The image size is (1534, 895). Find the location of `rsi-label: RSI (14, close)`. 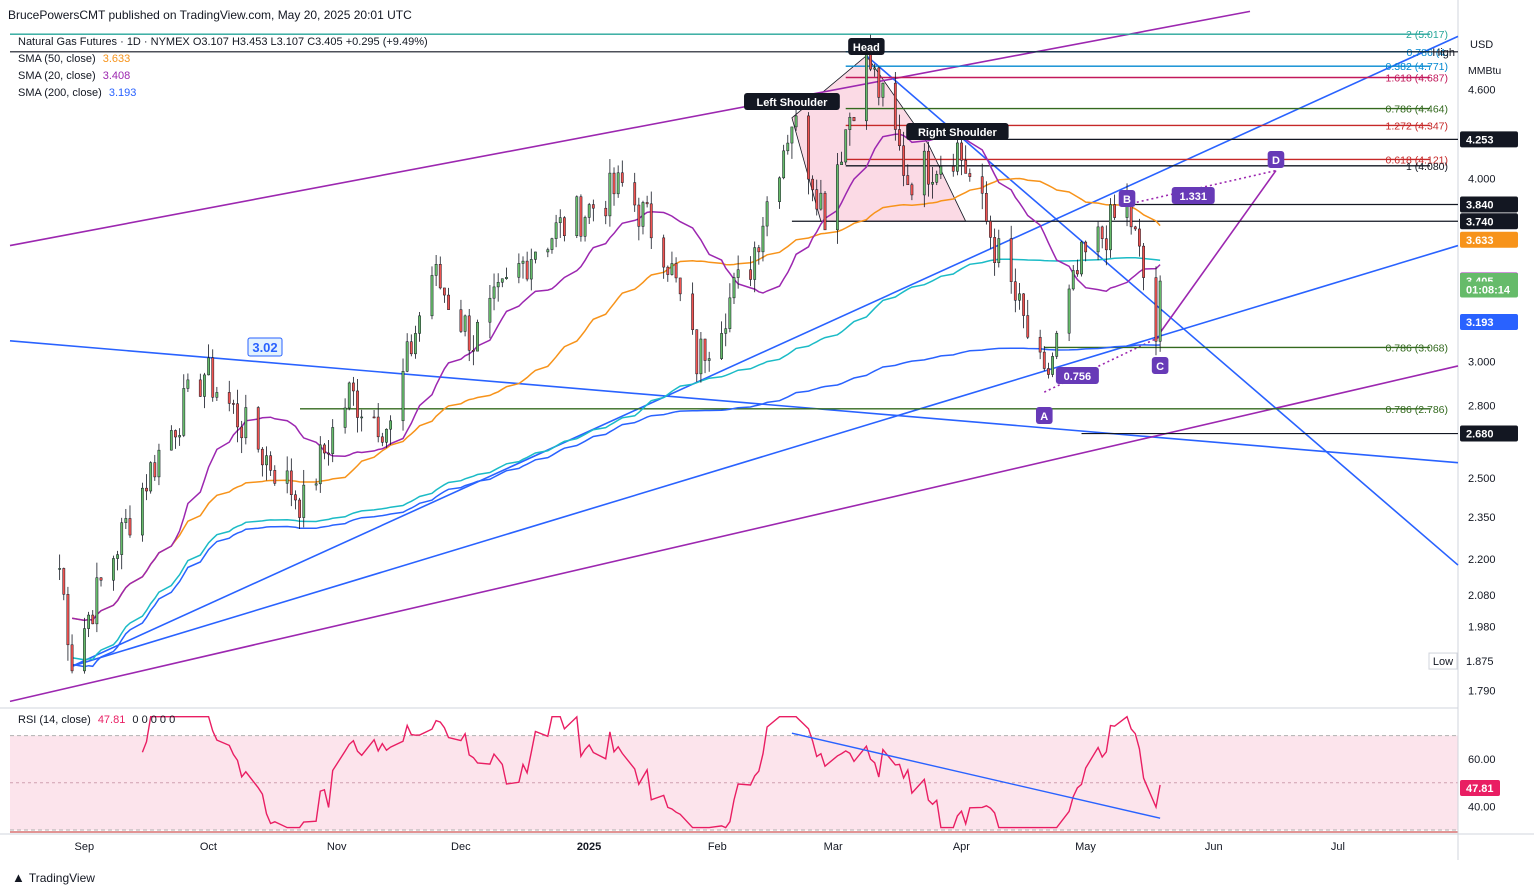

rsi-label: RSI (14, close) is located at coordinates (54, 720).